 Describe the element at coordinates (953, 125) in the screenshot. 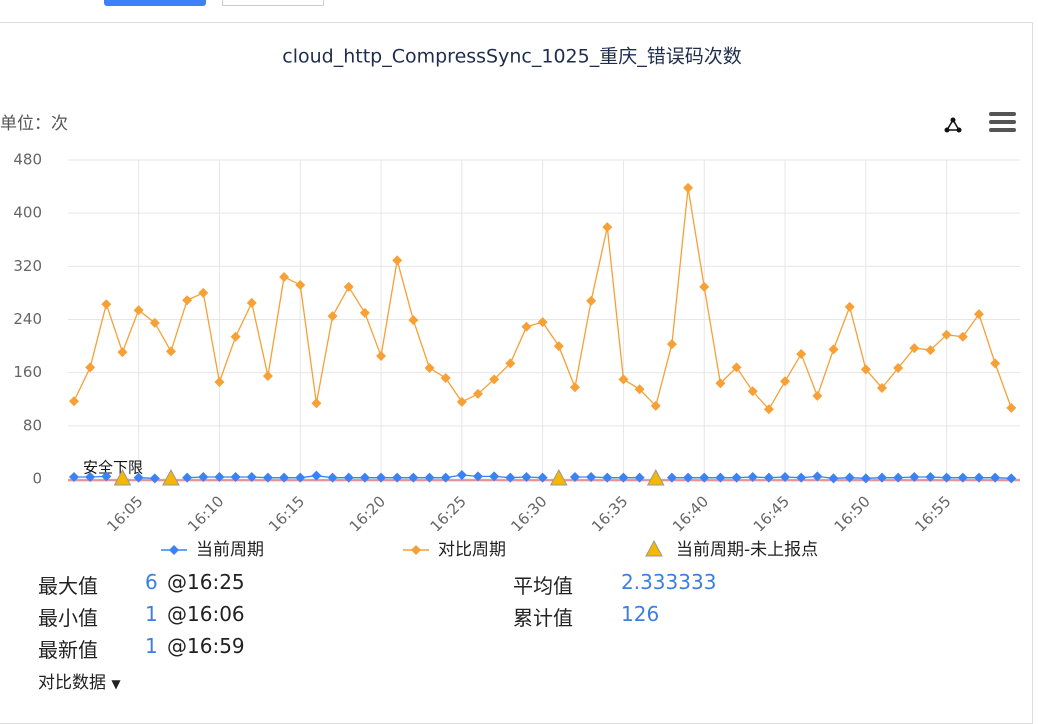

I see `network-icon` at that location.